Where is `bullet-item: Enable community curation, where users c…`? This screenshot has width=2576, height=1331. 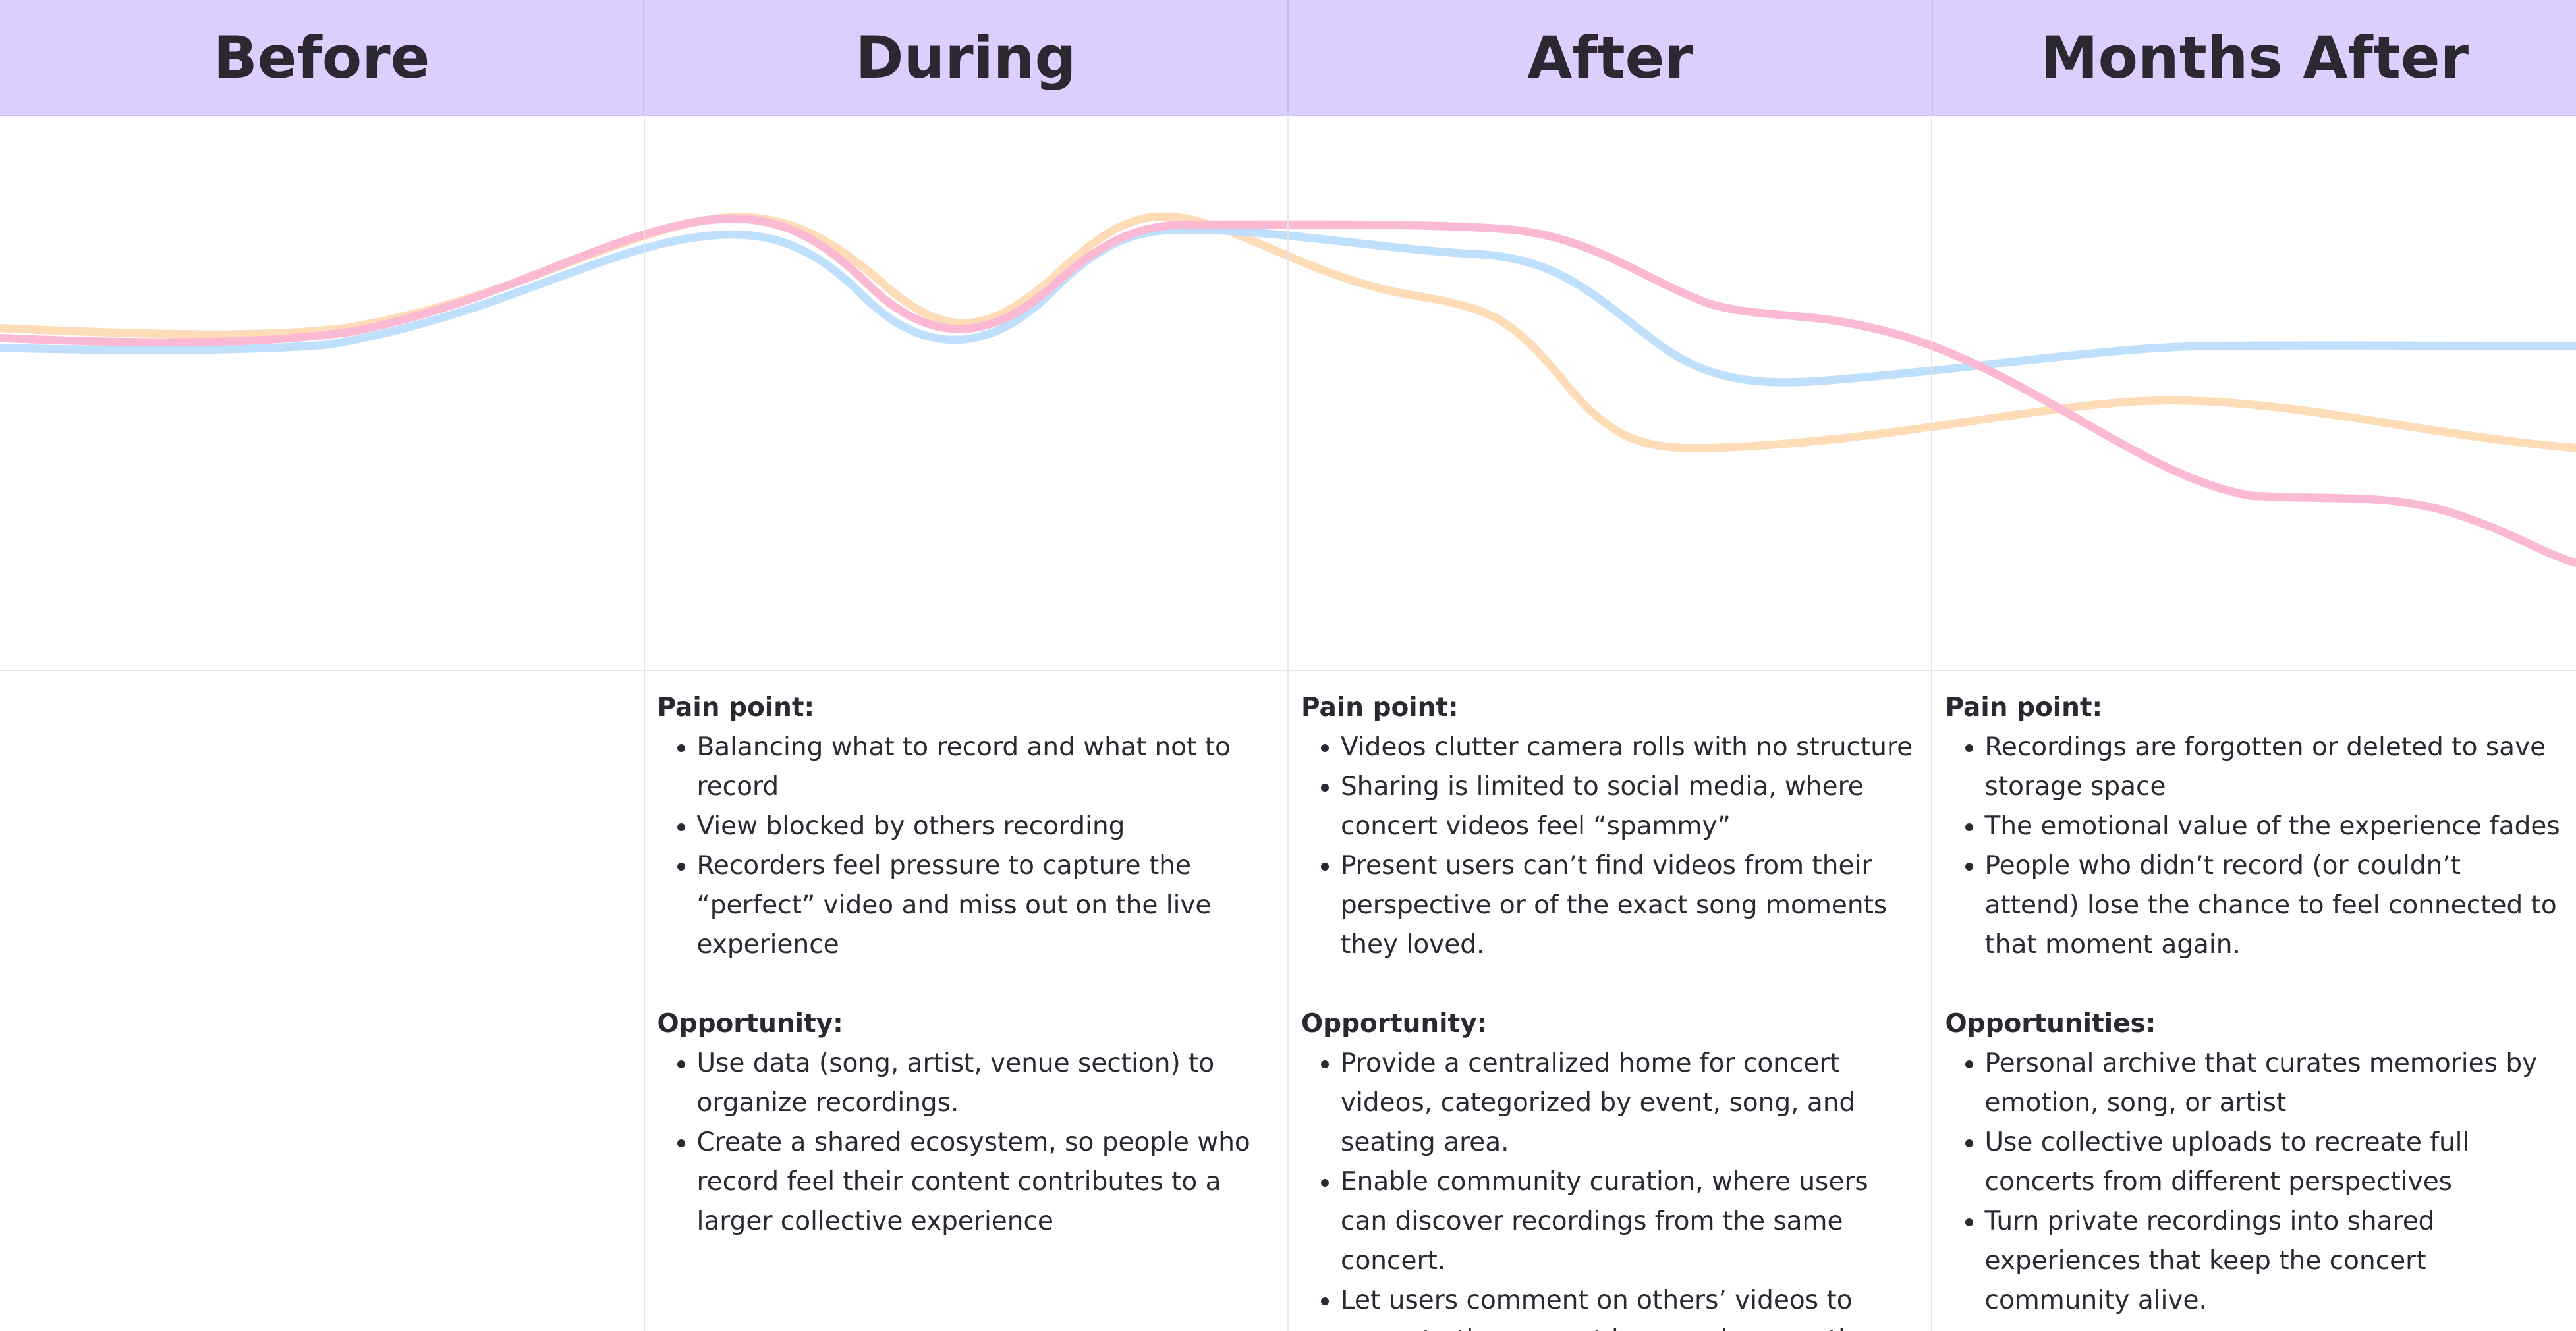 bullet-item: Enable community curation, where users c… is located at coordinates (1630, 1221).